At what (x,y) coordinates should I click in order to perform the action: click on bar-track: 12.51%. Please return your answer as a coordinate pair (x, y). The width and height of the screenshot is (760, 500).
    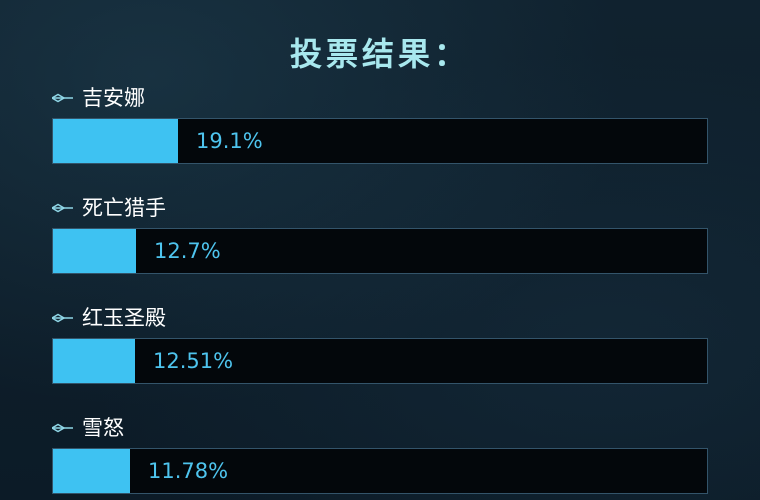
    Looking at the image, I should click on (380, 361).